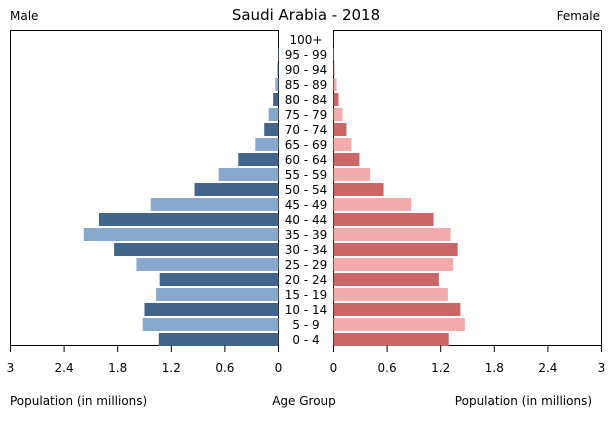 This screenshot has height=425, width=610. What do you see at coordinates (305, 340) in the screenshot?
I see `age-group-label: 0 - 4` at bounding box center [305, 340].